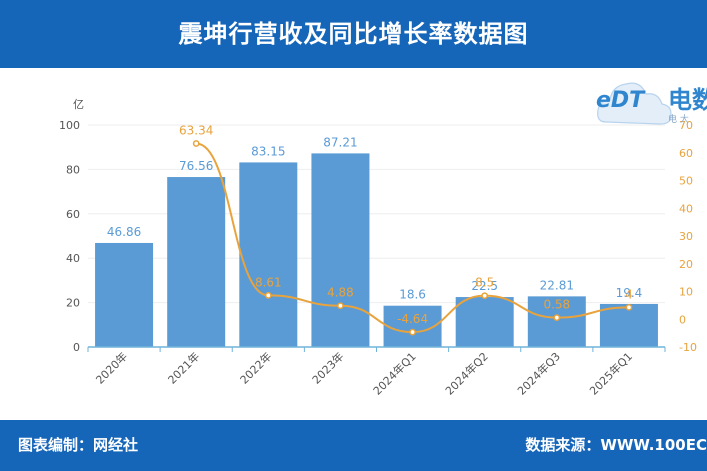 The image size is (707, 471). Describe the element at coordinates (616, 445) in the screenshot. I see `footer-source: 数据来源：WWW.100EC` at that location.